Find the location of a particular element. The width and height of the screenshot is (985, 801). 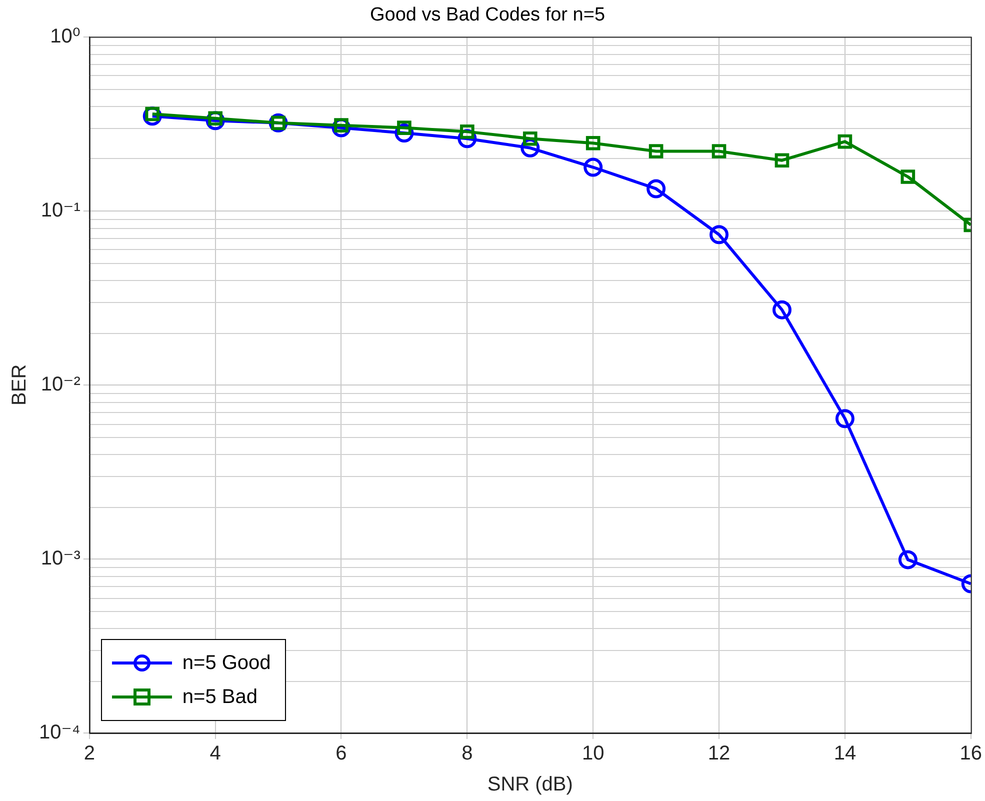

chart-title: Good vs Bad Codes for n=5 is located at coordinates (488, 15).